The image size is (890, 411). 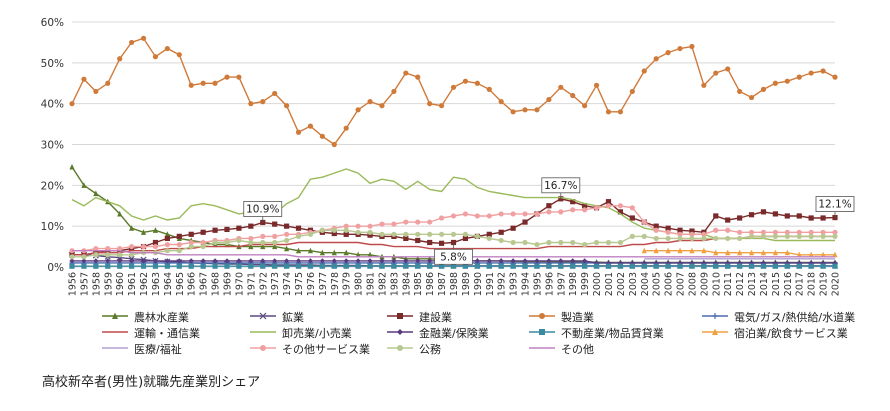 I want to click on x-tick-label: 2004, so click(x=645, y=284).